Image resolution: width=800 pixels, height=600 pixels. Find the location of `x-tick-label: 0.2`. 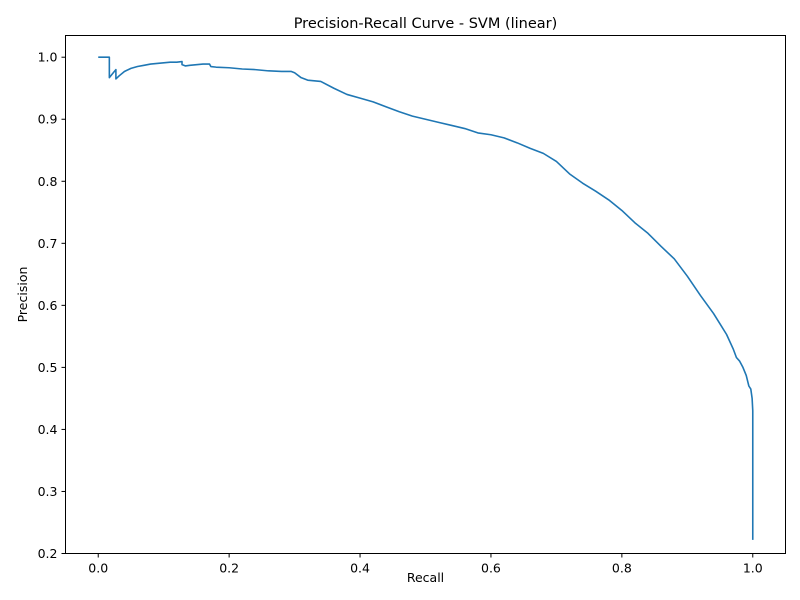

x-tick-label: 0.2 is located at coordinates (229, 568).